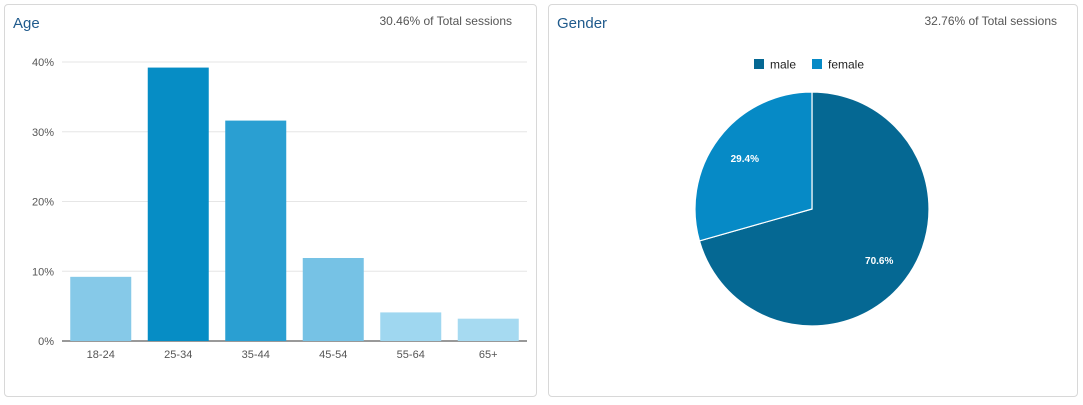 This screenshot has height=405, width=1083. Describe the element at coordinates (582, 23) in the screenshot. I see `gender-panel-title: Gender` at that location.